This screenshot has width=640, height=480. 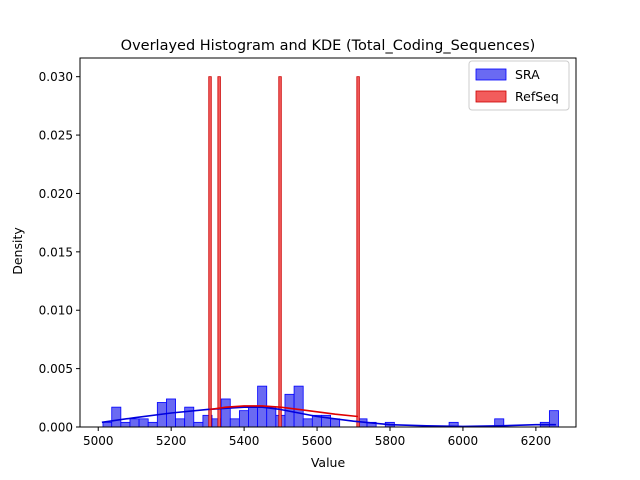 I want to click on kde-line-sra, so click(x=328, y=417).